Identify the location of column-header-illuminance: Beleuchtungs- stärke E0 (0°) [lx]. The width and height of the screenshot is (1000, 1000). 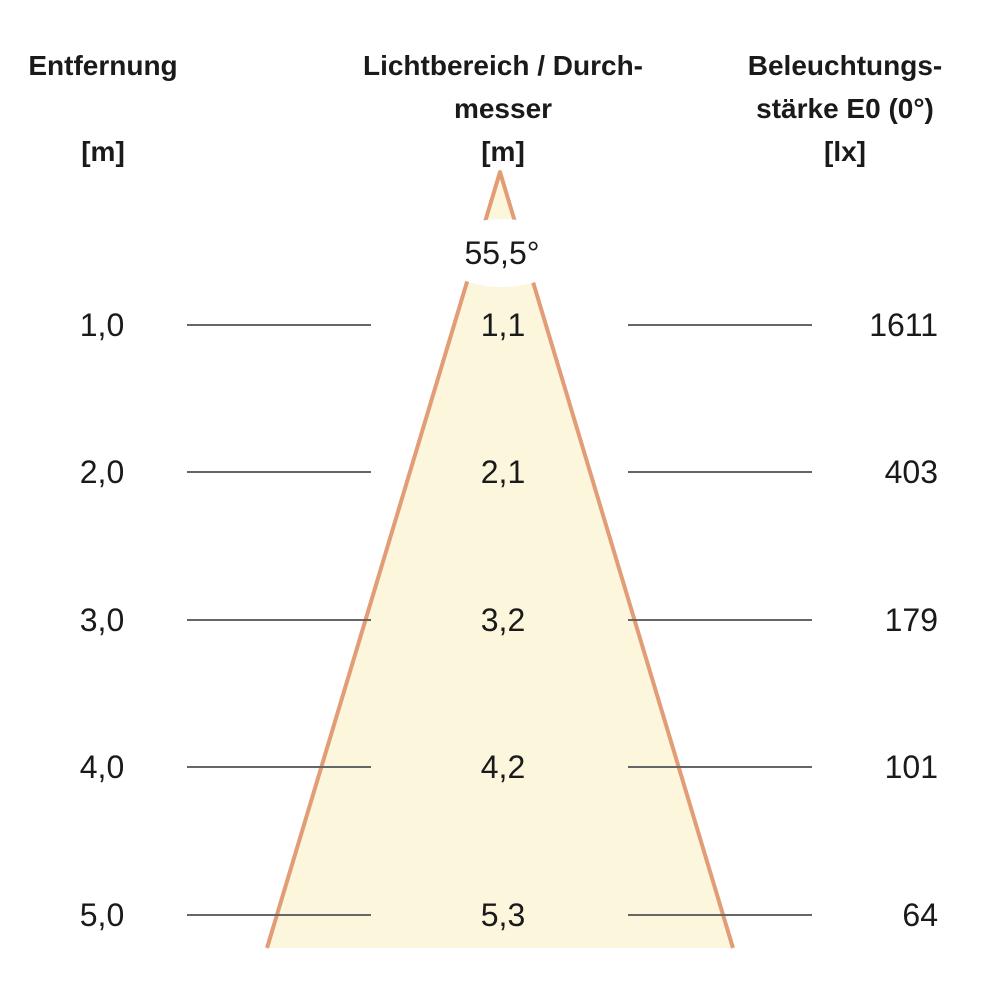
(842, 108).